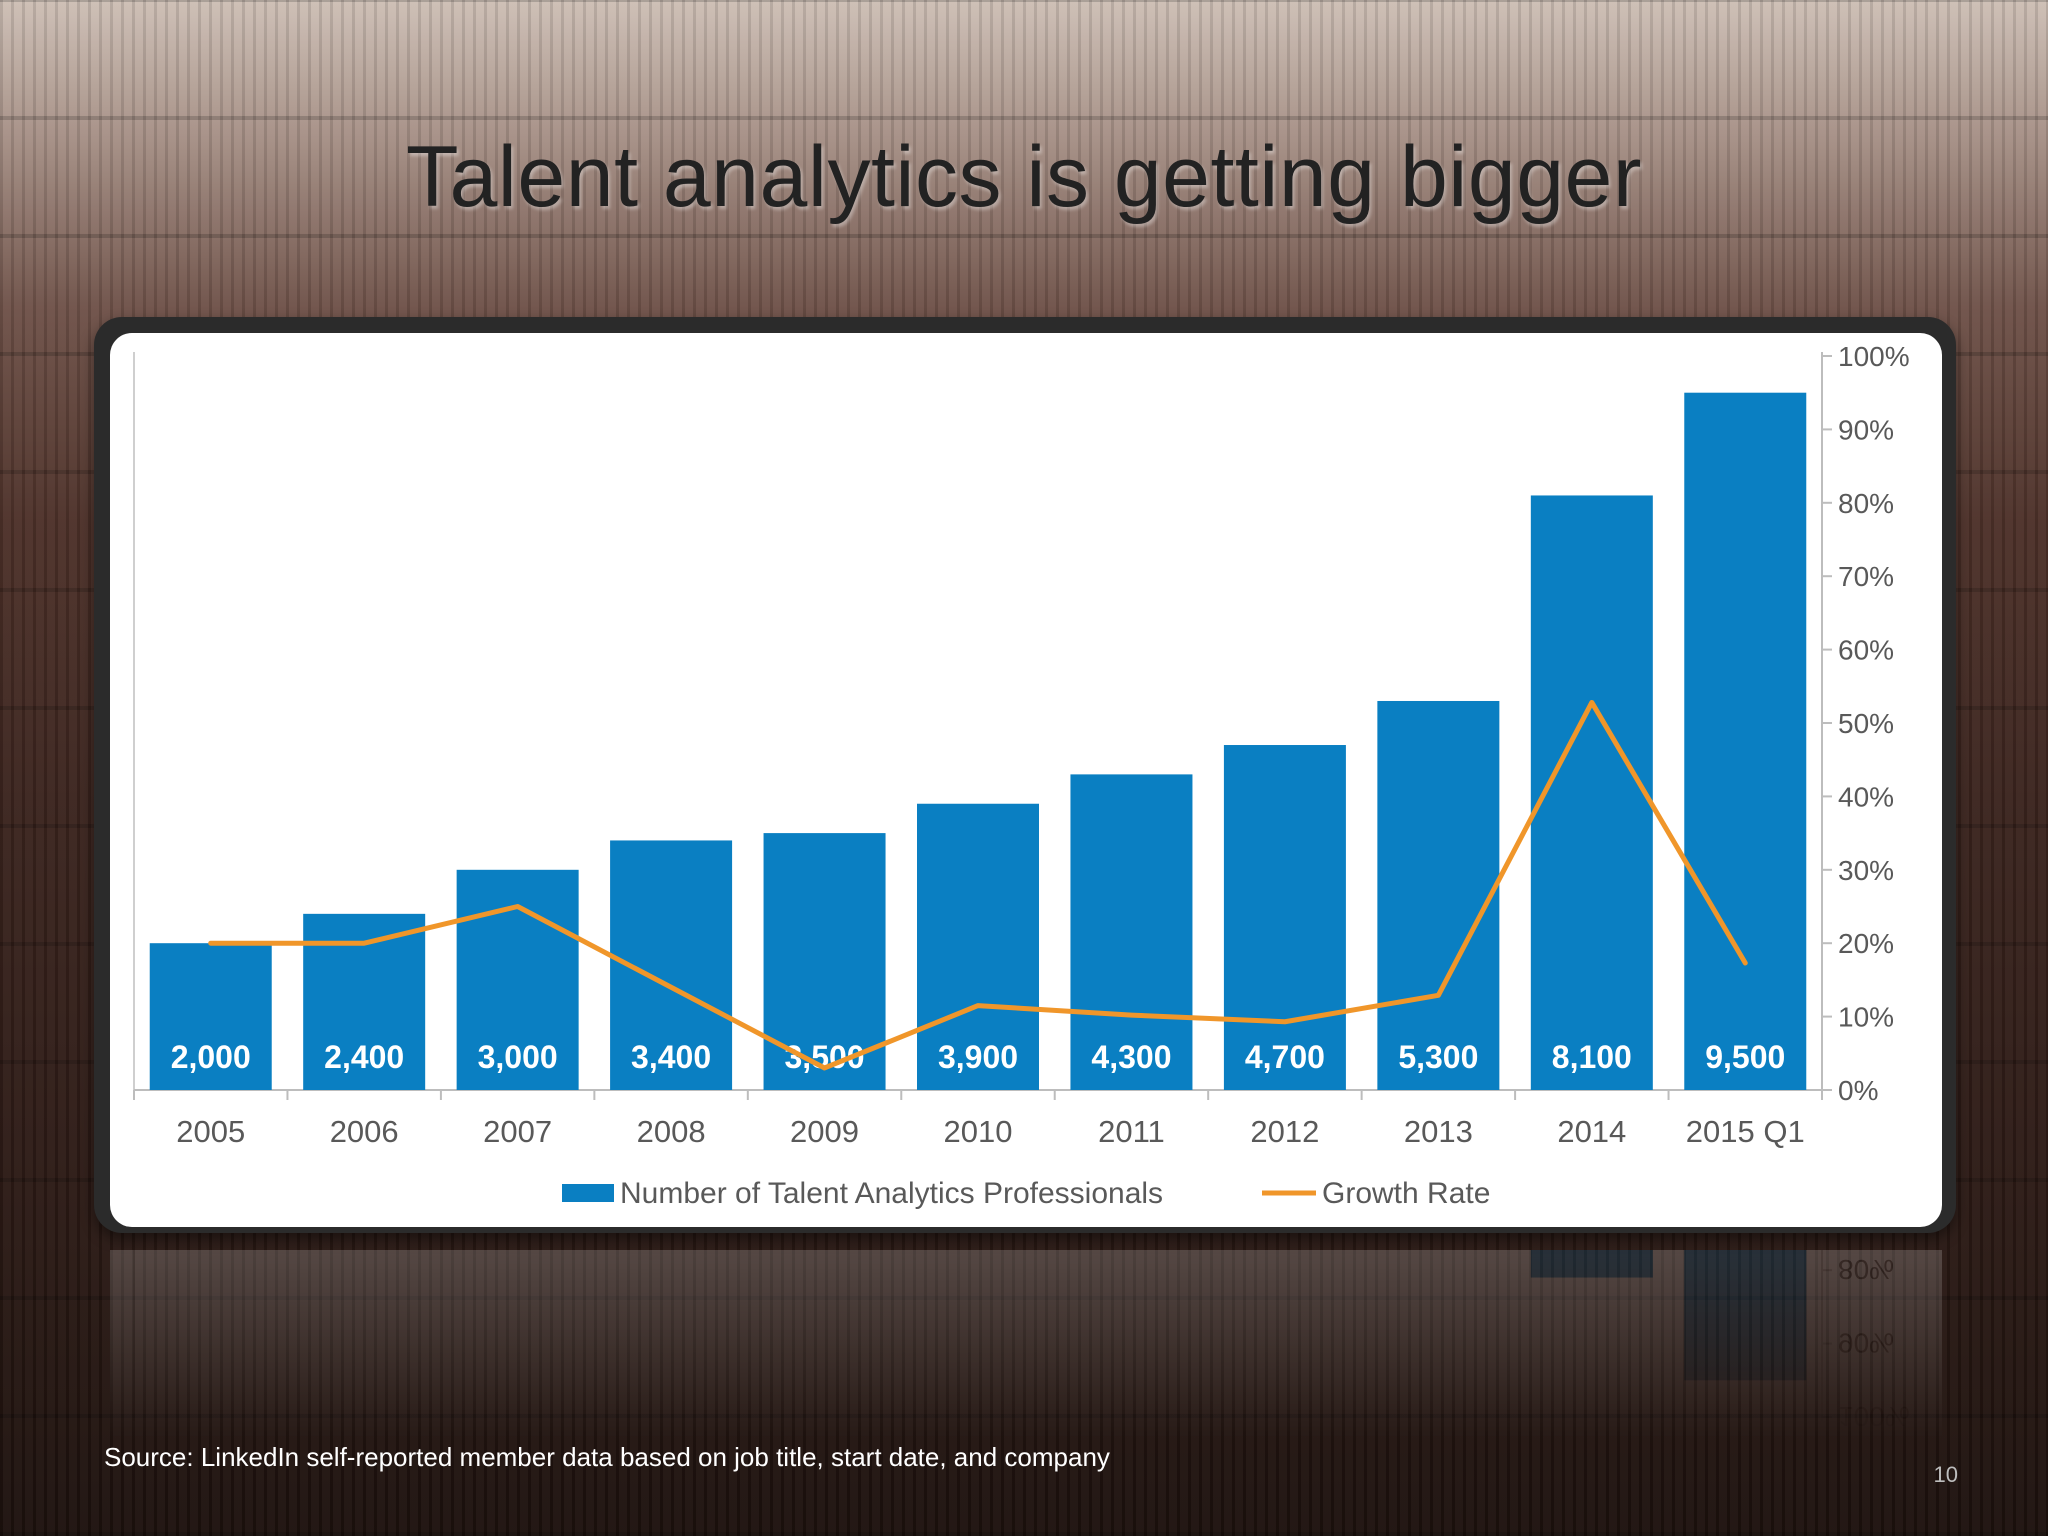  I want to click on bar-data-label: 2,000, so click(211, 1057).